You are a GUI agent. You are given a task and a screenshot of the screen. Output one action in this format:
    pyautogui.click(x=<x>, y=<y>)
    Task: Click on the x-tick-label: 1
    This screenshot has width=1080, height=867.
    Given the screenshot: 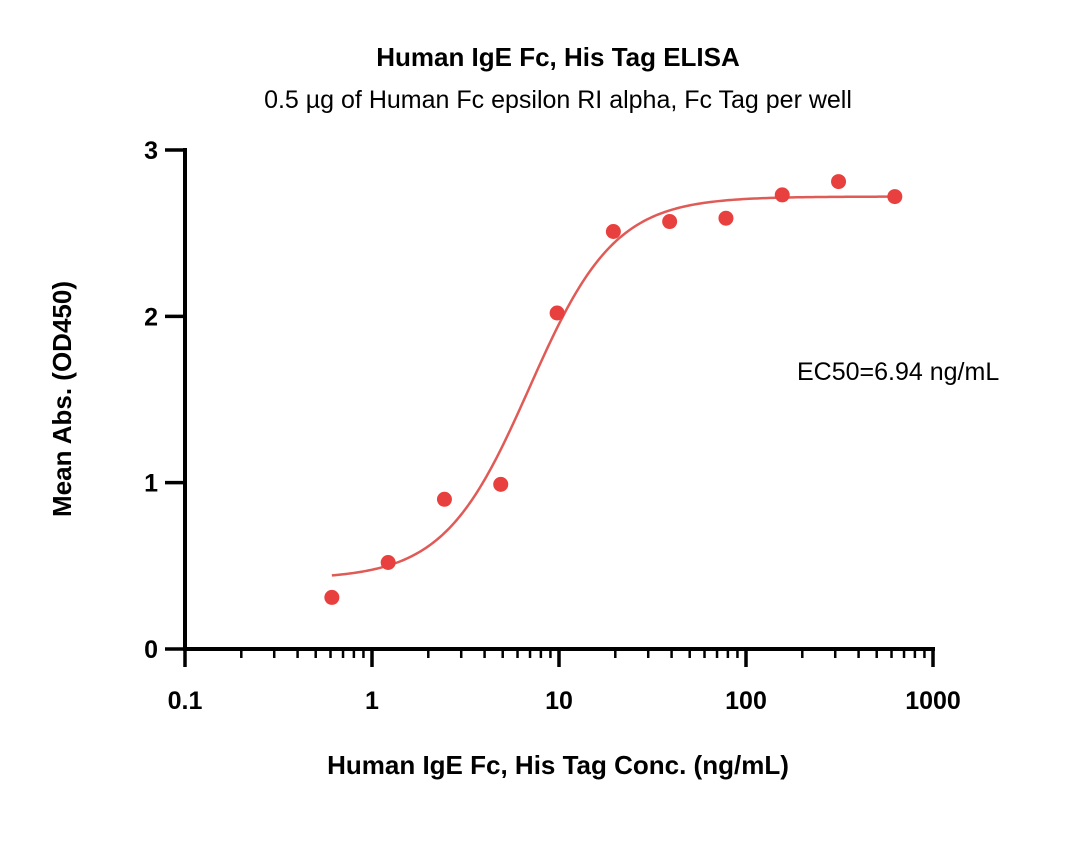 What is the action you would take?
    pyautogui.click(x=372, y=701)
    